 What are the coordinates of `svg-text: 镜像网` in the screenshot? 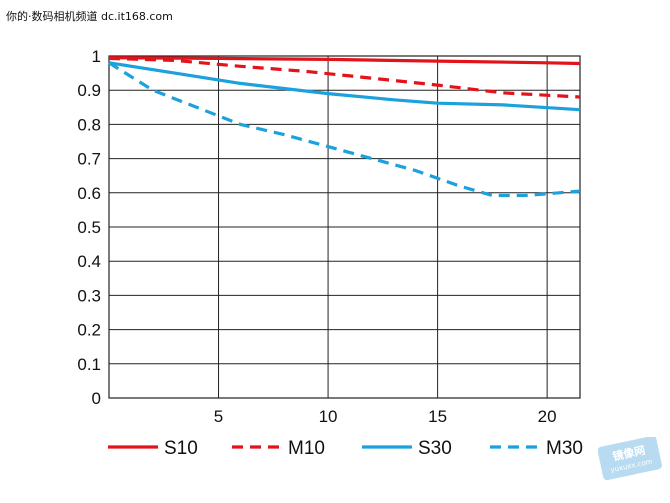 It's located at (628, 453).